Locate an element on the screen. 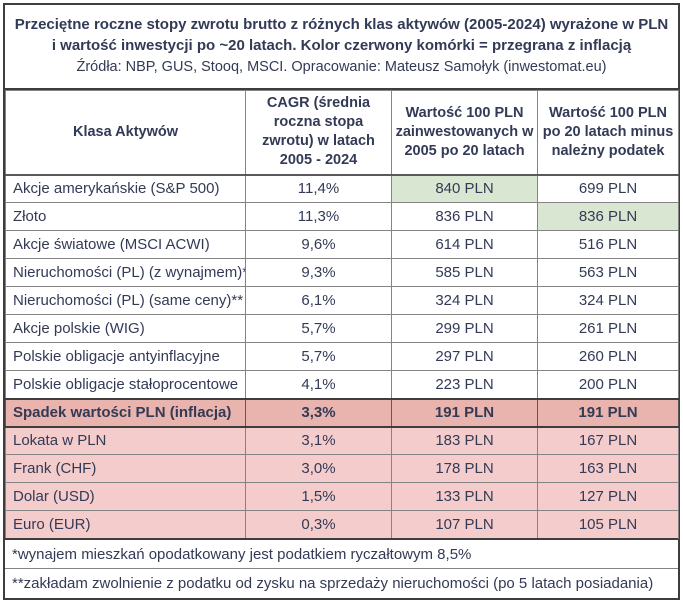 This screenshot has height=603, width=683. net-value-cell: 191 PLN is located at coordinates (608, 412).